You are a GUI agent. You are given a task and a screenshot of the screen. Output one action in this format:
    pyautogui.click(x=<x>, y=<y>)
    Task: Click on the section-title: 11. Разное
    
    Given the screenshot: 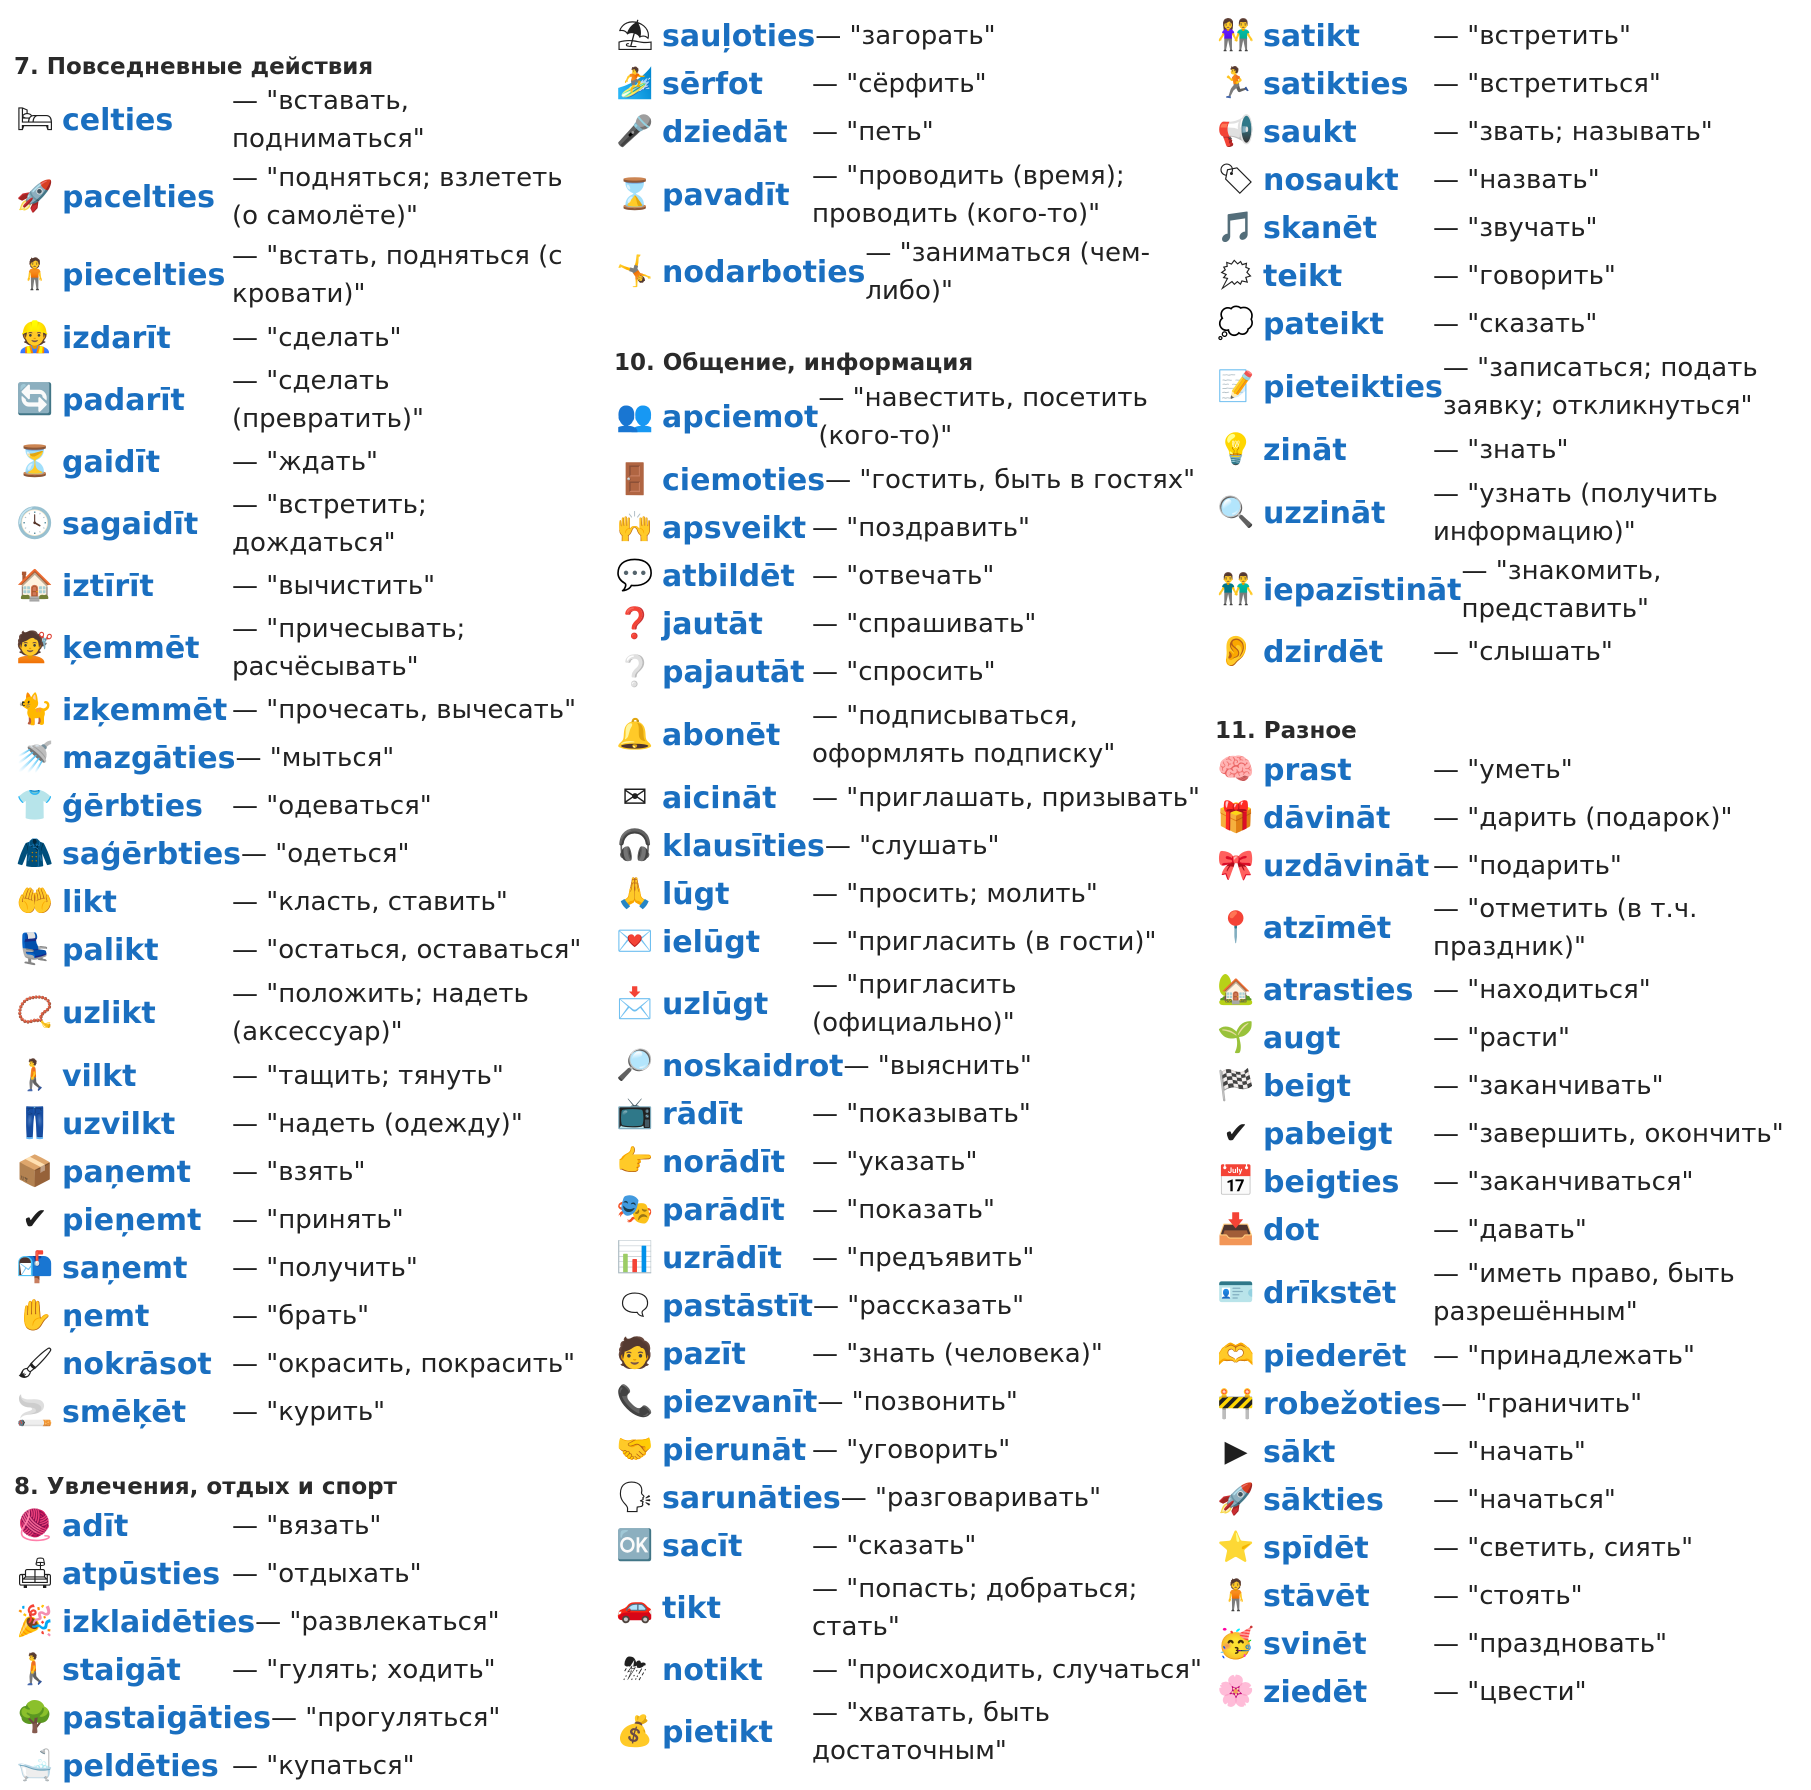 What is the action you would take?
    pyautogui.click(x=1286, y=731)
    